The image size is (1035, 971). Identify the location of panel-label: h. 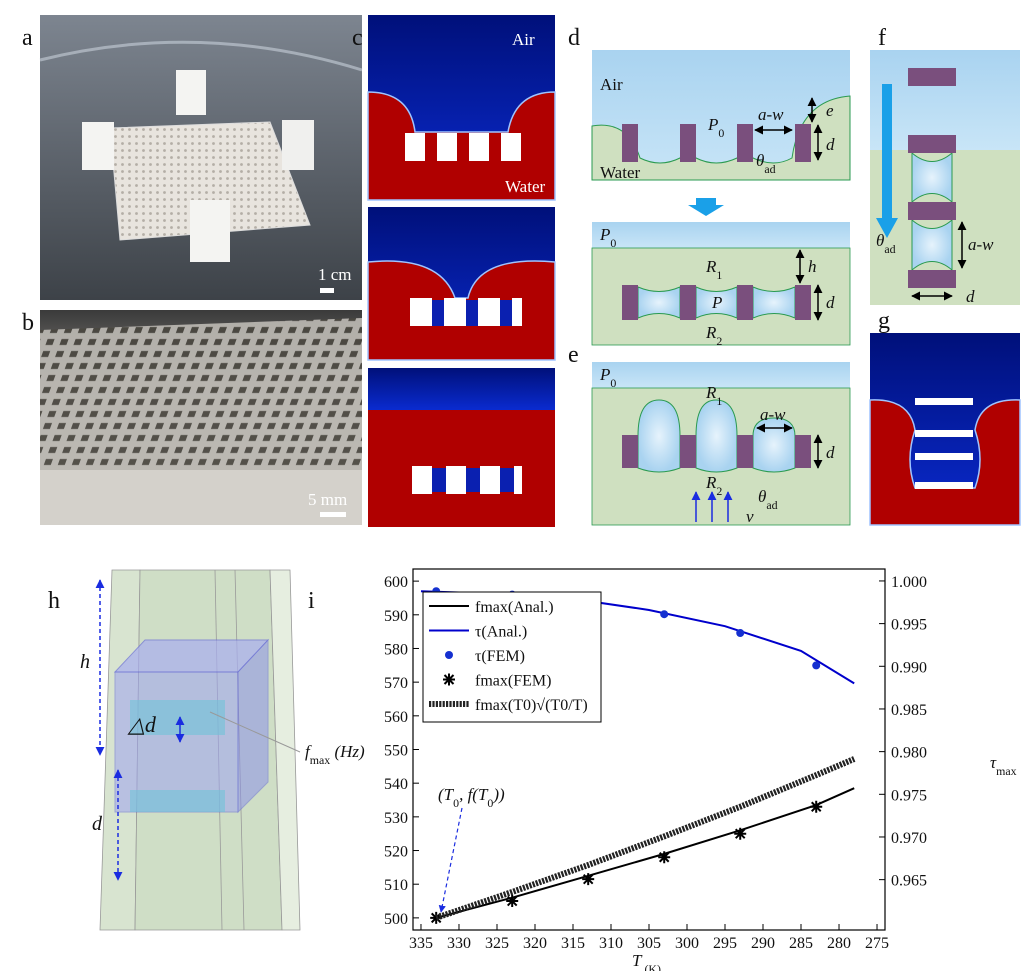
(54, 601).